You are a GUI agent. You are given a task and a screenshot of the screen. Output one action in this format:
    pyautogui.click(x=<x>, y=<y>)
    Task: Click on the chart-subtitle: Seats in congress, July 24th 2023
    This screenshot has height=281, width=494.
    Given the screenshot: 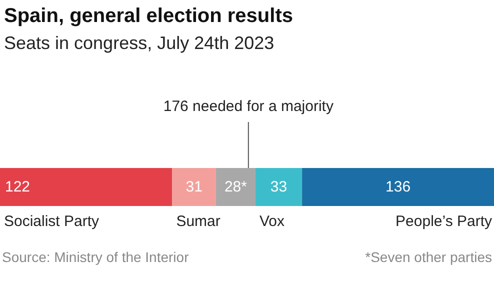 What is the action you would take?
    pyautogui.click(x=139, y=43)
    